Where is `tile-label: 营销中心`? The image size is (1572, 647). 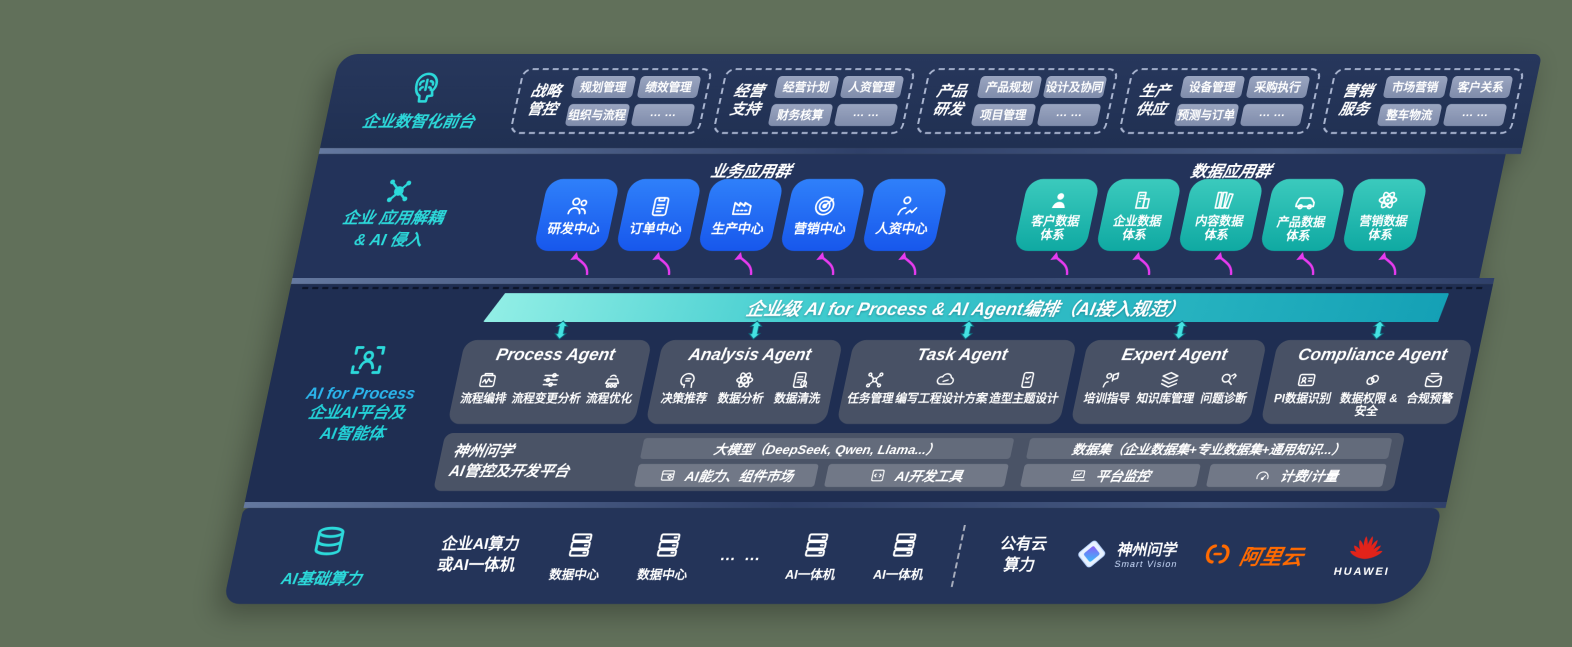
tile-label: 营销中心 is located at coordinates (820, 229).